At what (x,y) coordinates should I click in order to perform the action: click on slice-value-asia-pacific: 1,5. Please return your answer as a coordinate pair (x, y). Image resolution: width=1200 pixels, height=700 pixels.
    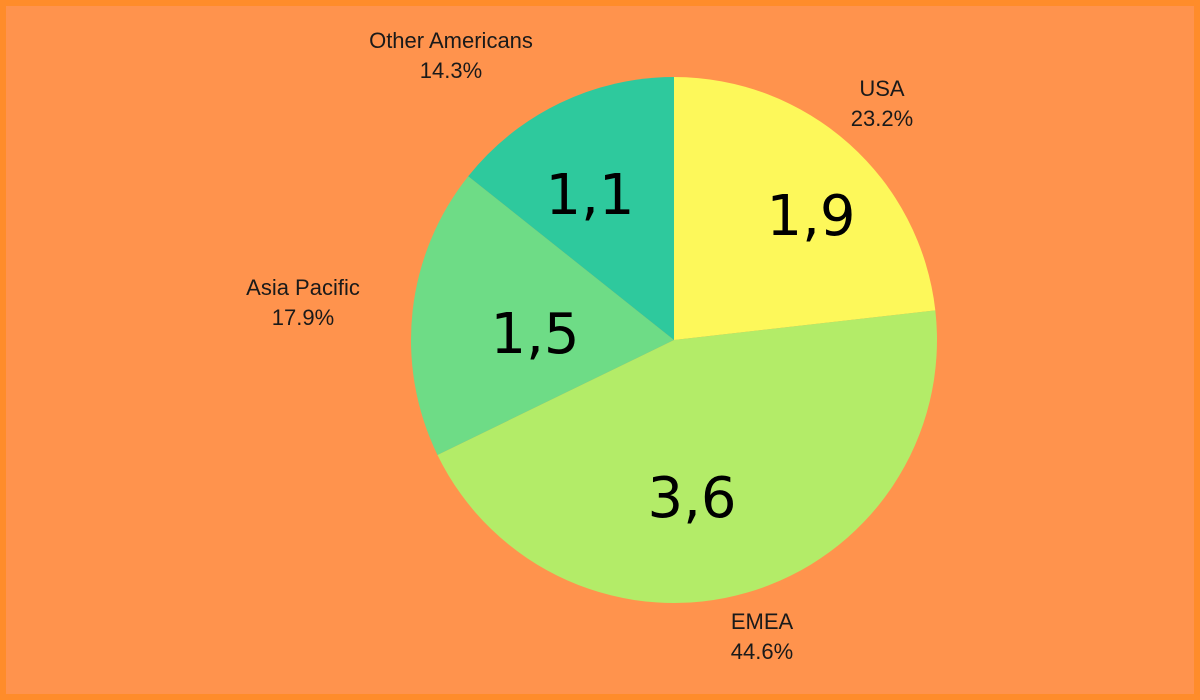
    Looking at the image, I should click on (534, 334).